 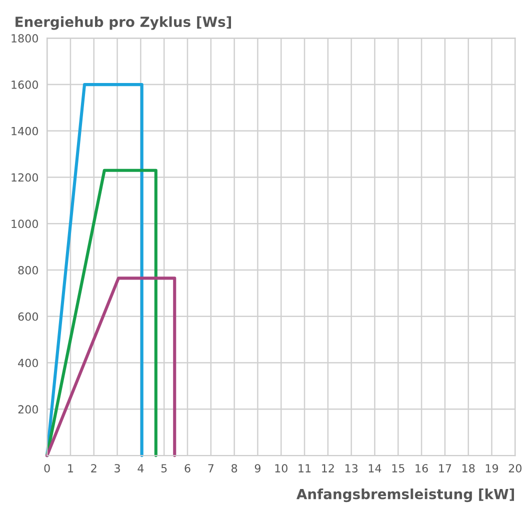 What do you see at coordinates (25, 224) in the screenshot?
I see `y-tick-label: 1000` at bounding box center [25, 224].